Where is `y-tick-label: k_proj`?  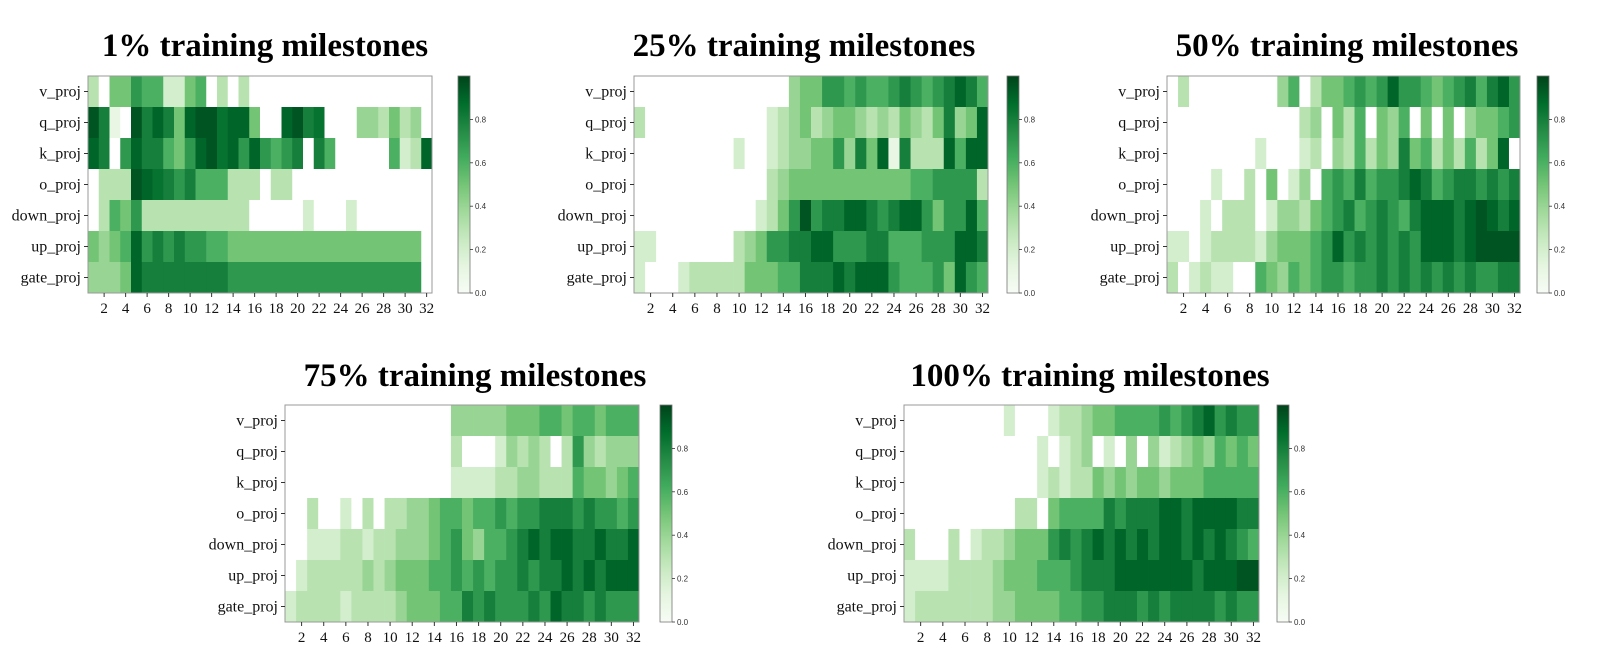
y-tick-label: k_proj is located at coordinates (606, 154).